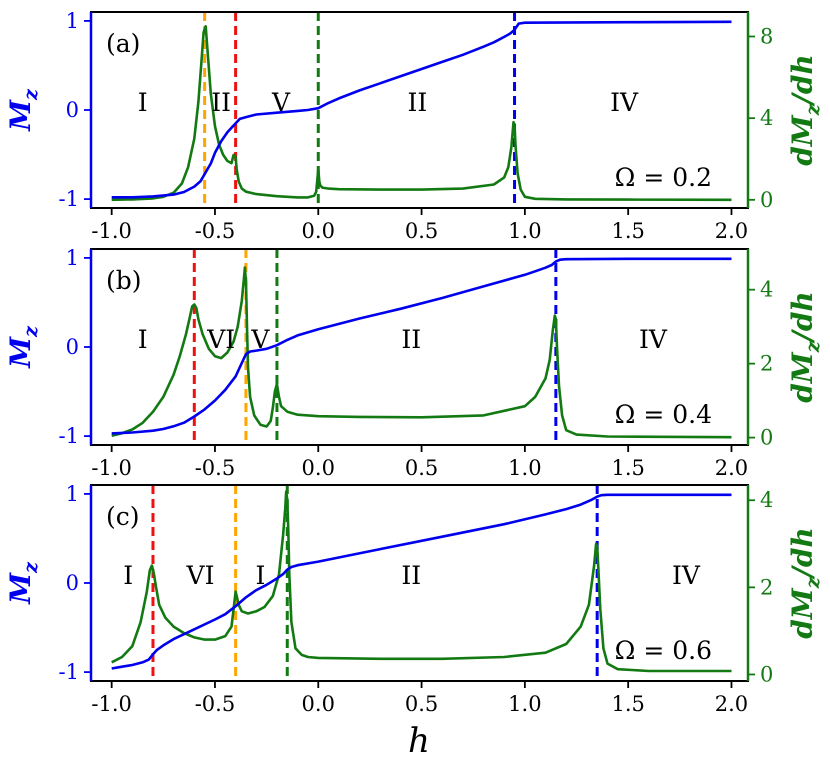 This screenshot has width=830, height=773. Describe the element at coordinates (663, 650) in the screenshot. I see `omega-label: Ω = 0.6` at that location.